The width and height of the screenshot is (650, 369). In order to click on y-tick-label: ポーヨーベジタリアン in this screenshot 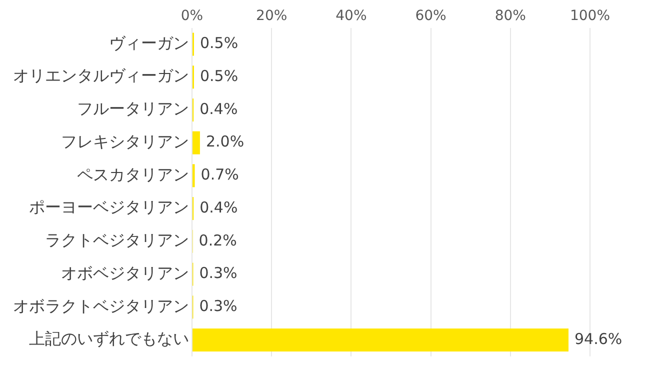, I will do `click(109, 207)`.